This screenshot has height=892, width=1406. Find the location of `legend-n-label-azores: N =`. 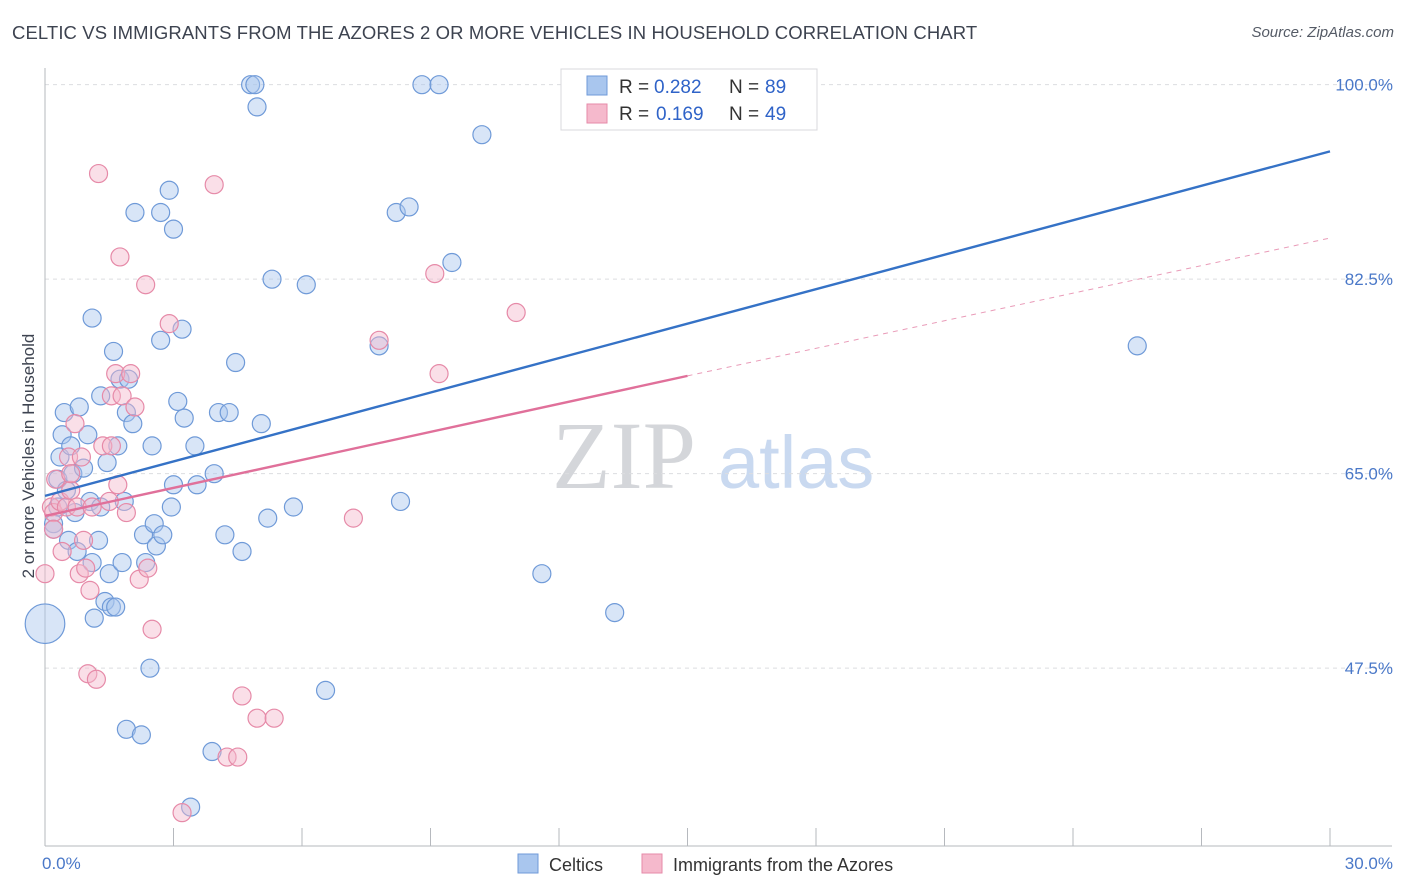

legend-n-label-azores: N = is located at coordinates (744, 114).